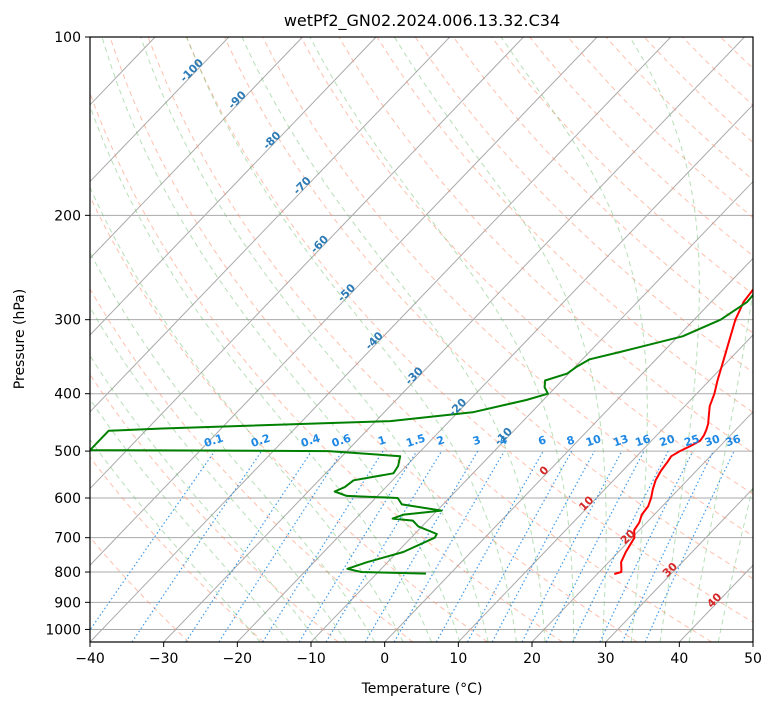 The width and height of the screenshot is (775, 708). Describe the element at coordinates (67, 539) in the screenshot. I see `y-tick-label: 700` at that location.